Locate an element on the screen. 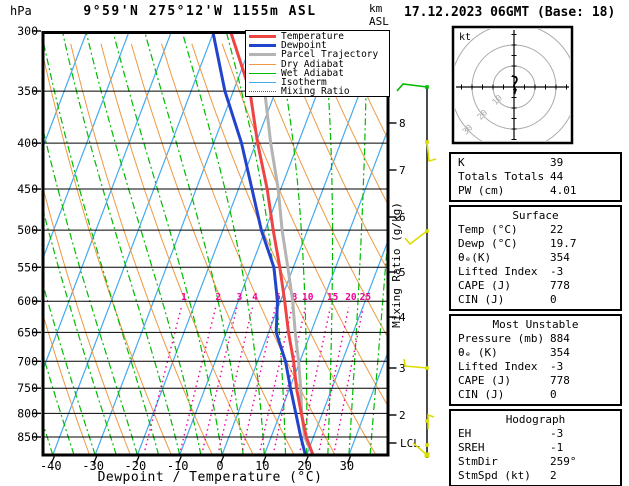  hodograph-trace-arrow is located at coordinates (515, 92).